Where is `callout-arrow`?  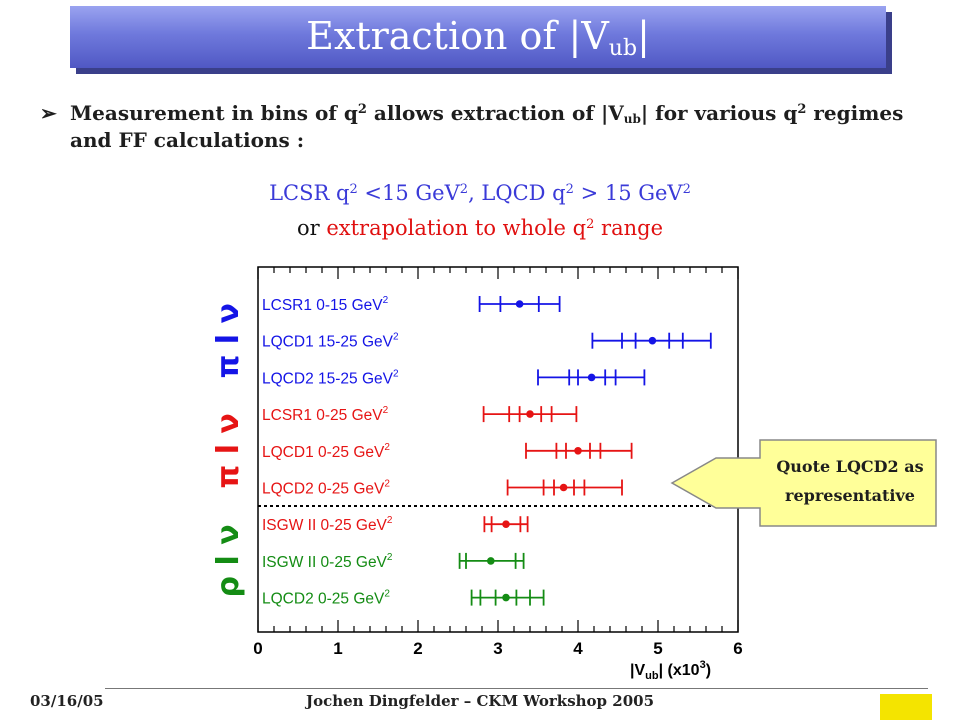 callout-arrow is located at coordinates (803, 483).